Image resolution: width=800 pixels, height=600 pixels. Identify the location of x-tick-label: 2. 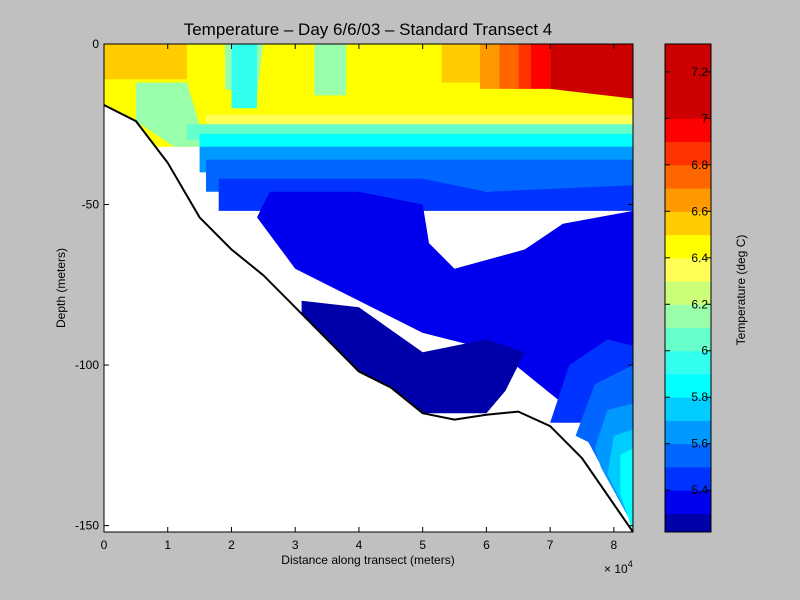
(231, 545).